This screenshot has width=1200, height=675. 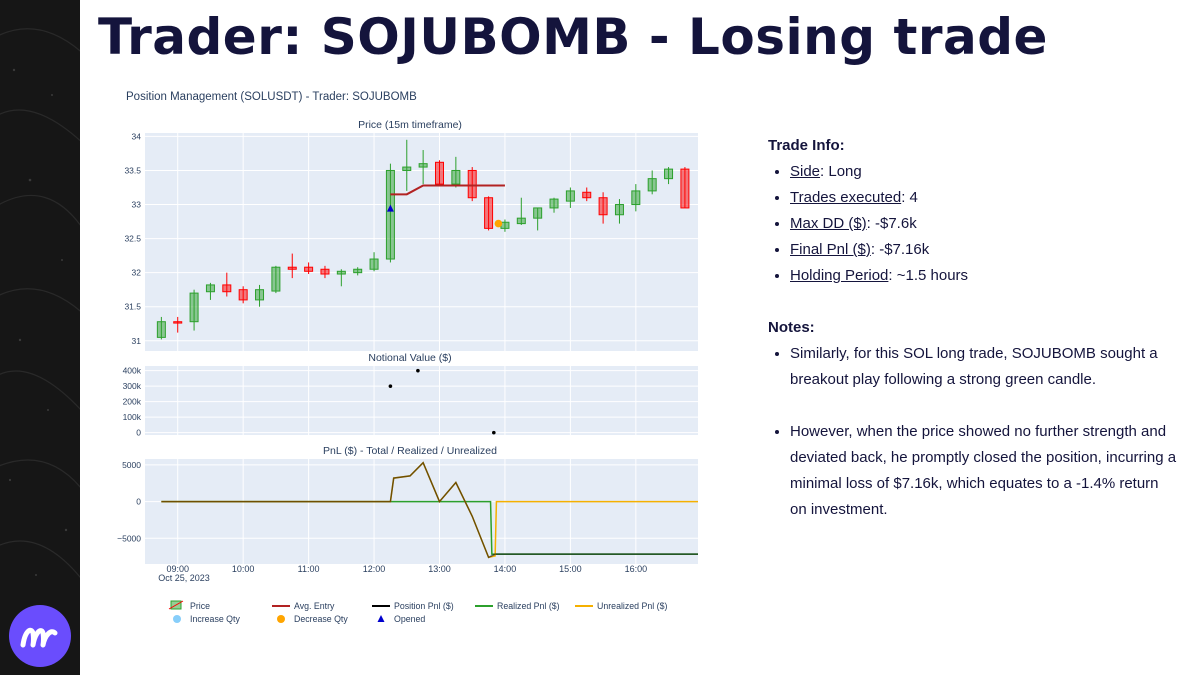 I want to click on y-tick-label: 33, so click(x=137, y=205).